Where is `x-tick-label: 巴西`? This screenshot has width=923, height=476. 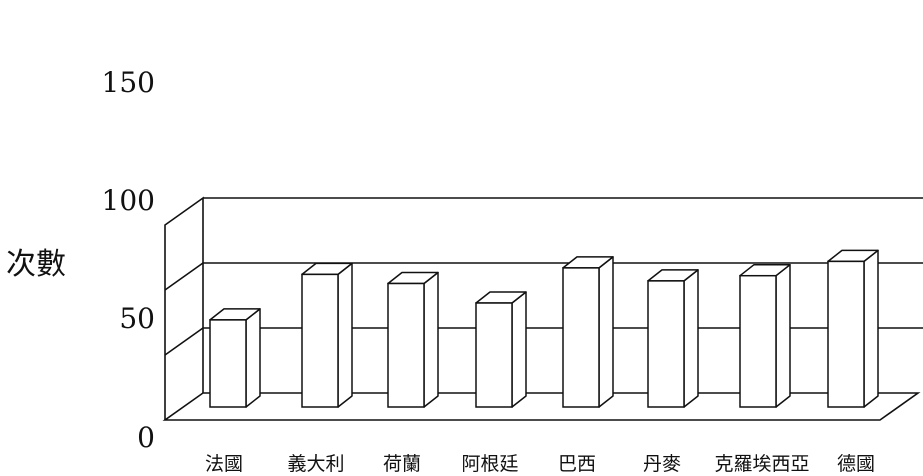 x-tick-label: 巴西 is located at coordinates (577, 464).